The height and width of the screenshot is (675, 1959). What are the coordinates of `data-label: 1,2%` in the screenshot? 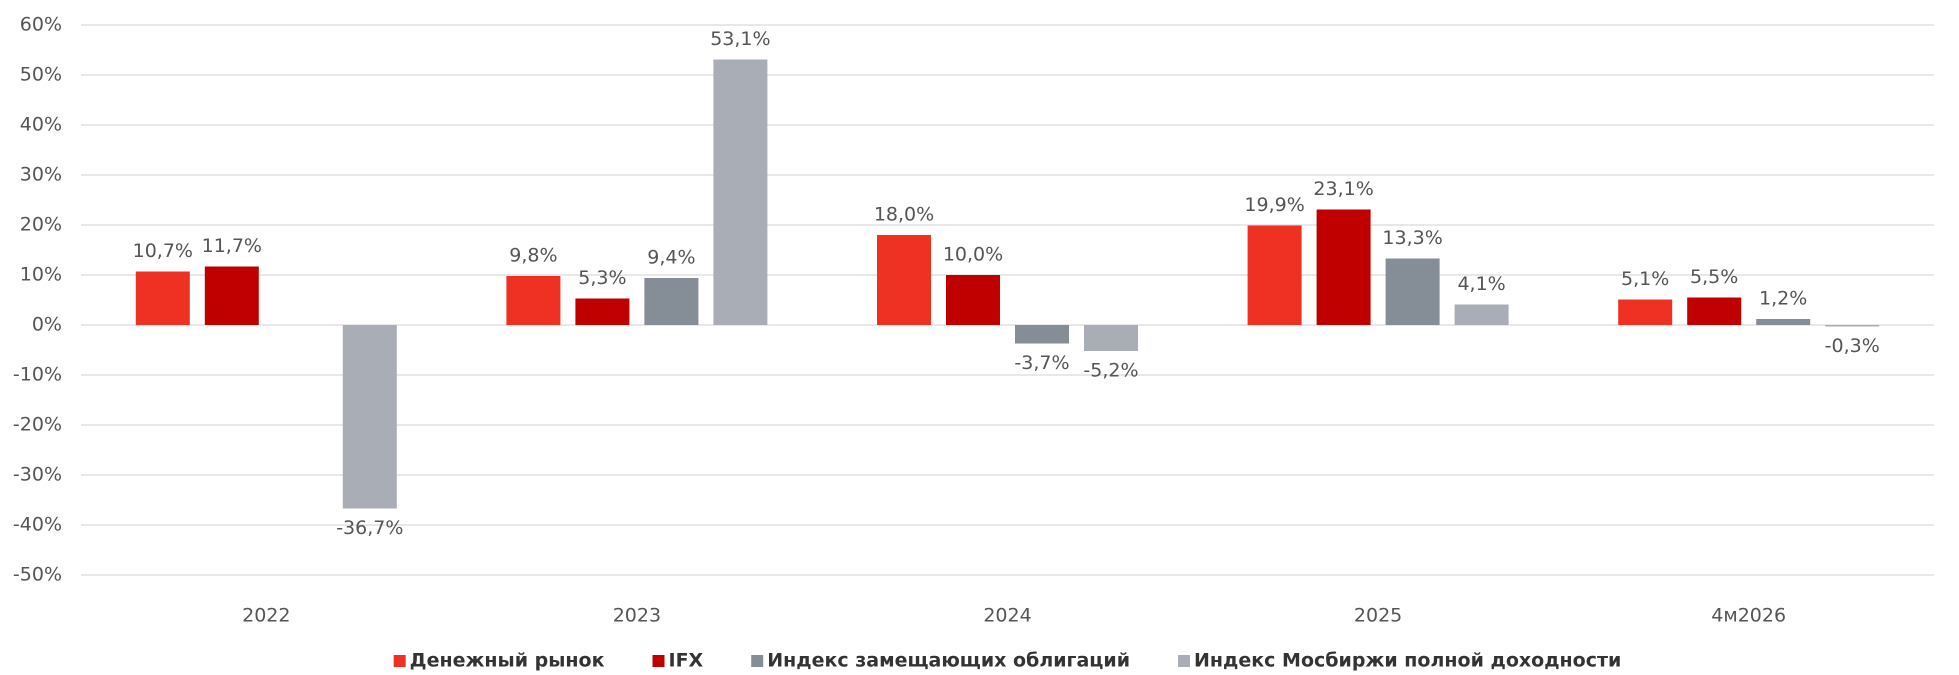 It's located at (1783, 299).